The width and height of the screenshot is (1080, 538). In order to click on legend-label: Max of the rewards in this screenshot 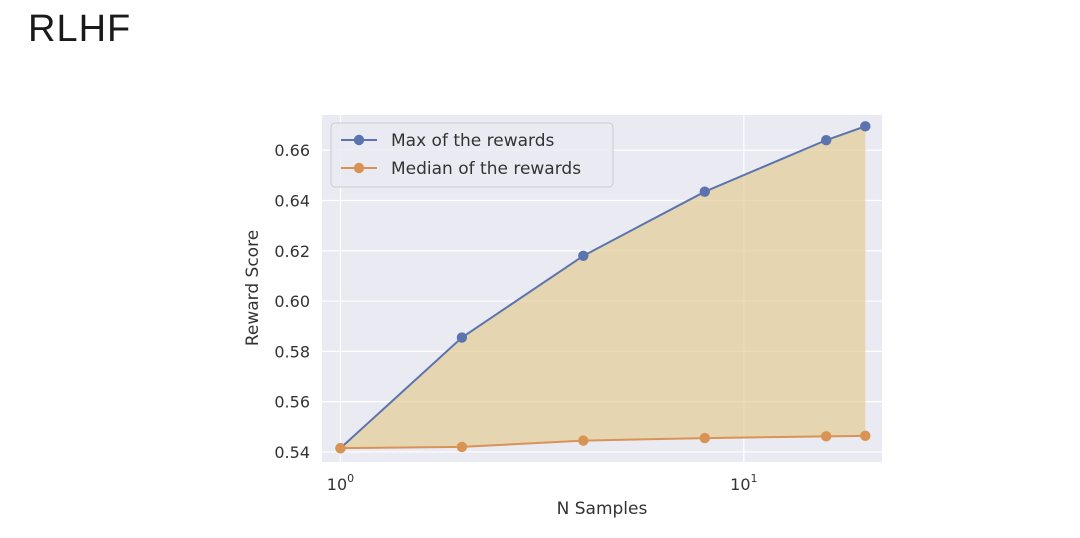, I will do `click(473, 141)`.